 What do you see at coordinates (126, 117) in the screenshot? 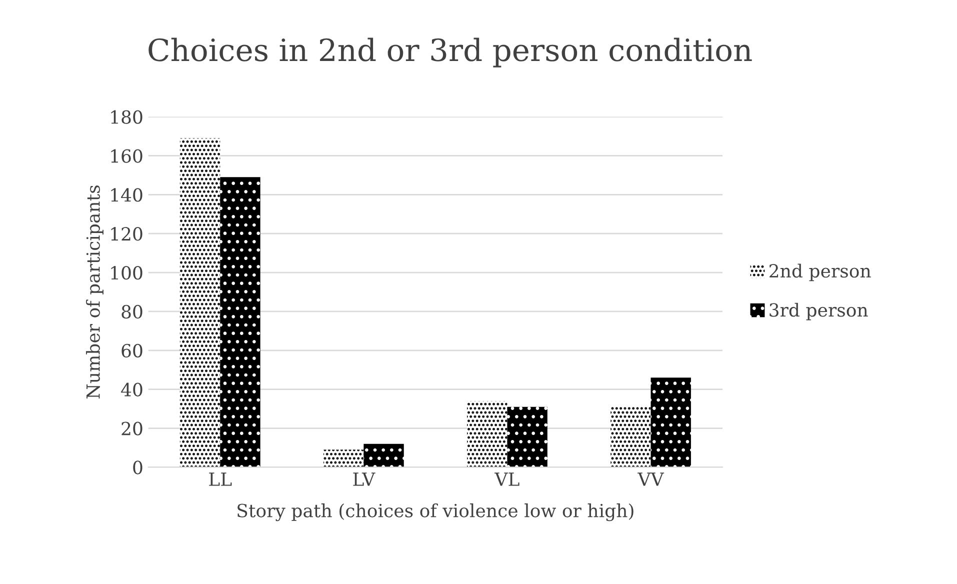
I see `y-tick-label: 180` at bounding box center [126, 117].